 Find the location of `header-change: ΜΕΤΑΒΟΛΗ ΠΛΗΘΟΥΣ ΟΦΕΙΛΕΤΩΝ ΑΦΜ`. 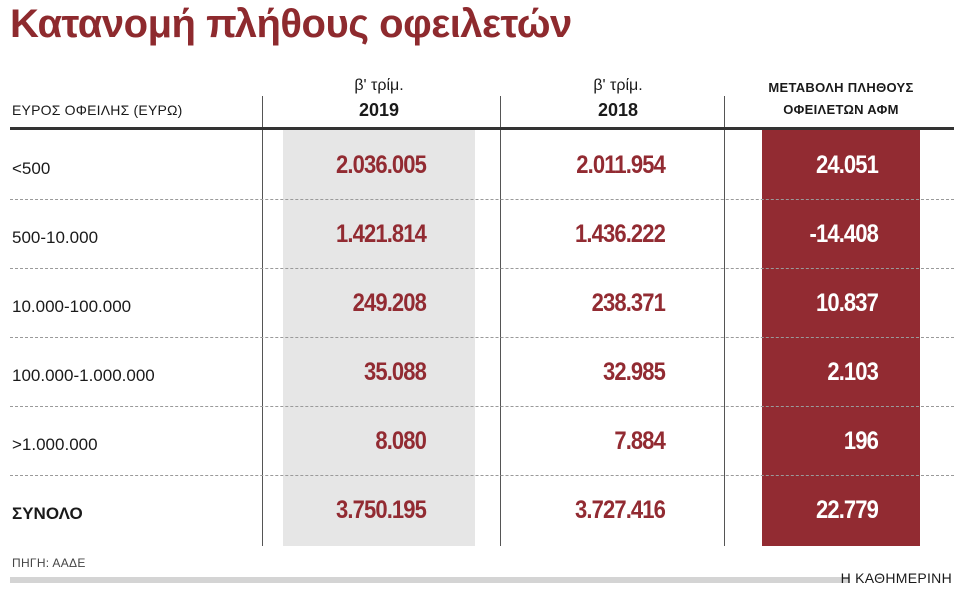

header-change: ΜΕΤΑΒΟΛΗ ΠΛΗΘΟΥΣ ΟΦΕΙΛΕΤΩΝ ΑΦΜ is located at coordinates (841, 99).